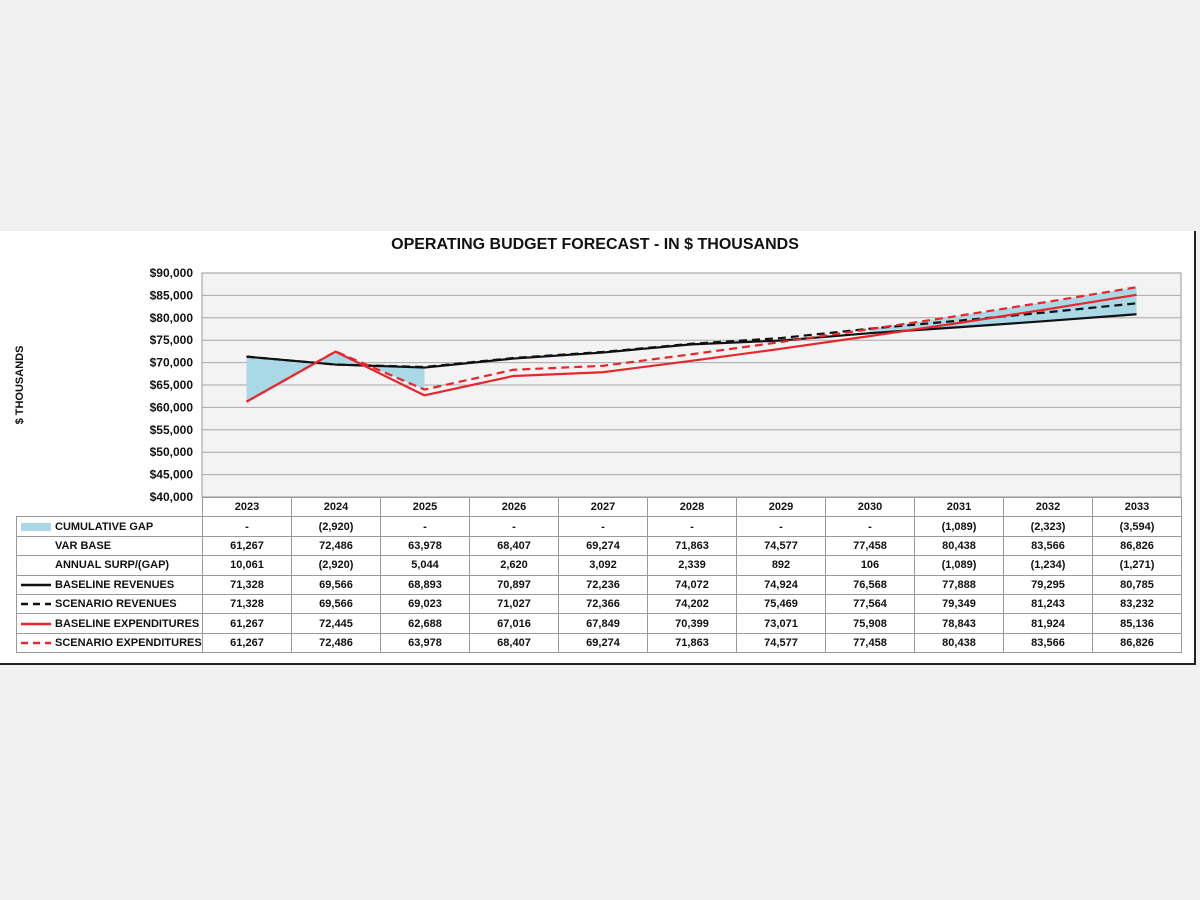 This screenshot has height=900, width=1200. What do you see at coordinates (336, 565) in the screenshot?
I see `table-cell: (2,920)` at bounding box center [336, 565].